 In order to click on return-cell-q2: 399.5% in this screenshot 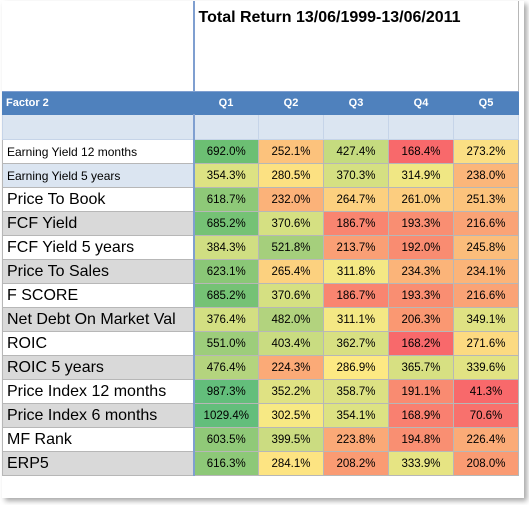, I will do `click(291, 439)`.